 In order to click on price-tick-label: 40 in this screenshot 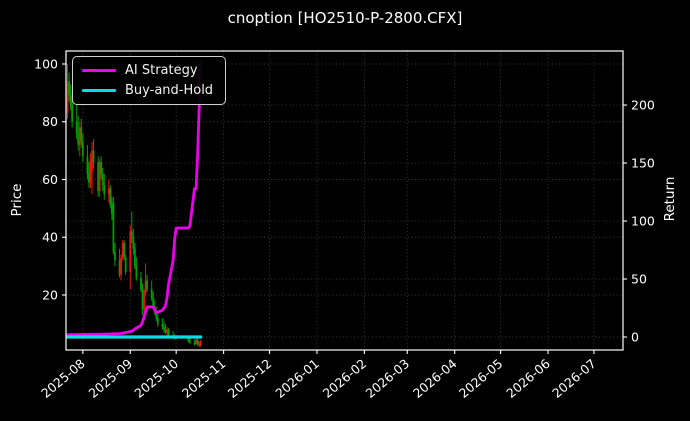, I will do `click(50, 237)`.